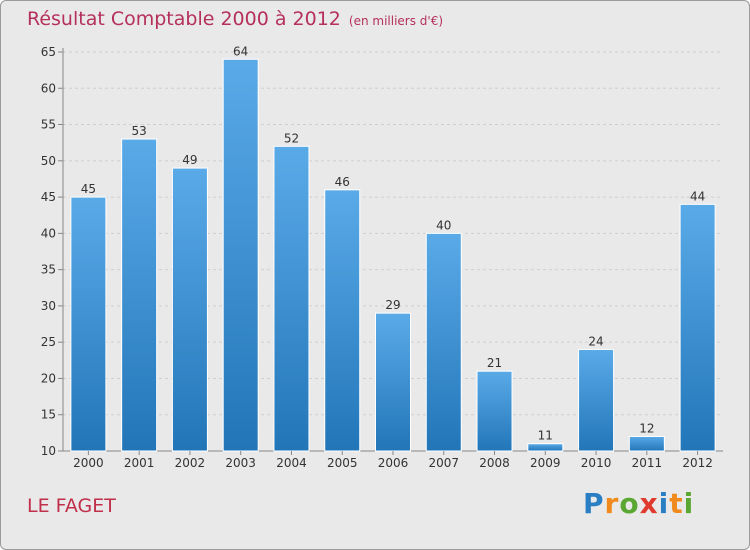 The width and height of the screenshot is (750, 550). What do you see at coordinates (393, 463) in the screenshot?
I see `x-tick-label: 2006` at bounding box center [393, 463].